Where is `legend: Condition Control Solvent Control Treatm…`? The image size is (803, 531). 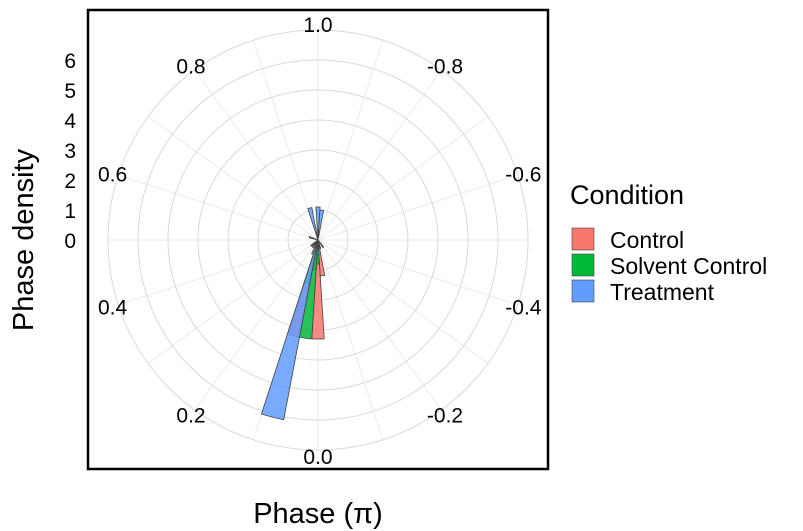
legend: Condition Control Solvent Control Treatm… is located at coordinates (668, 242).